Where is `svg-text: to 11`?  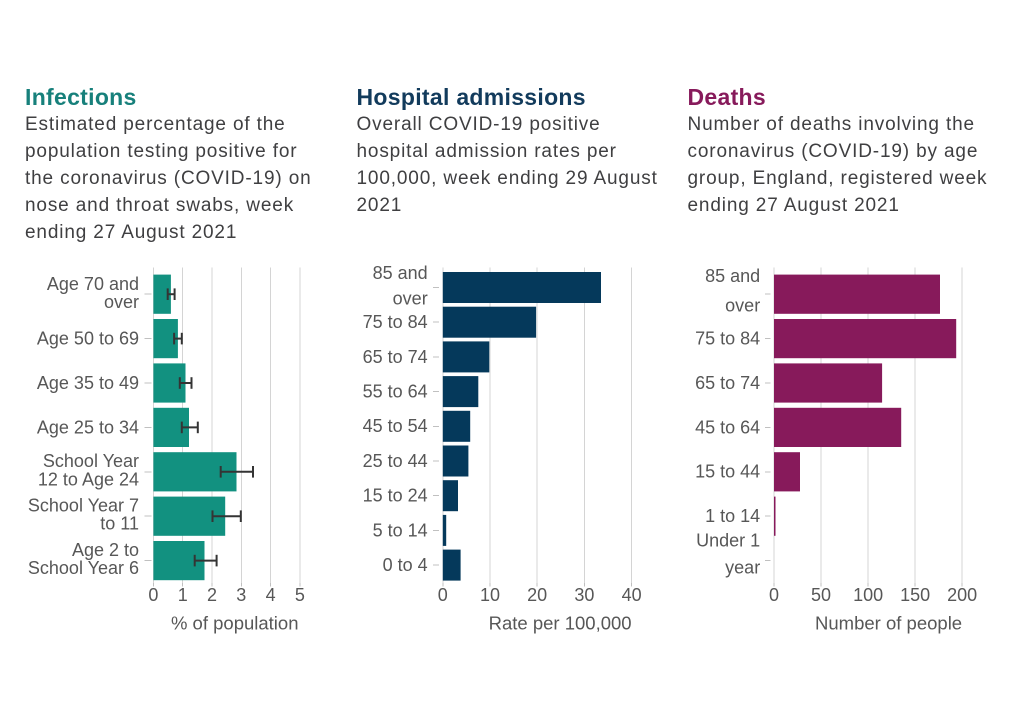 svg-text: to 11 is located at coordinates (119, 524).